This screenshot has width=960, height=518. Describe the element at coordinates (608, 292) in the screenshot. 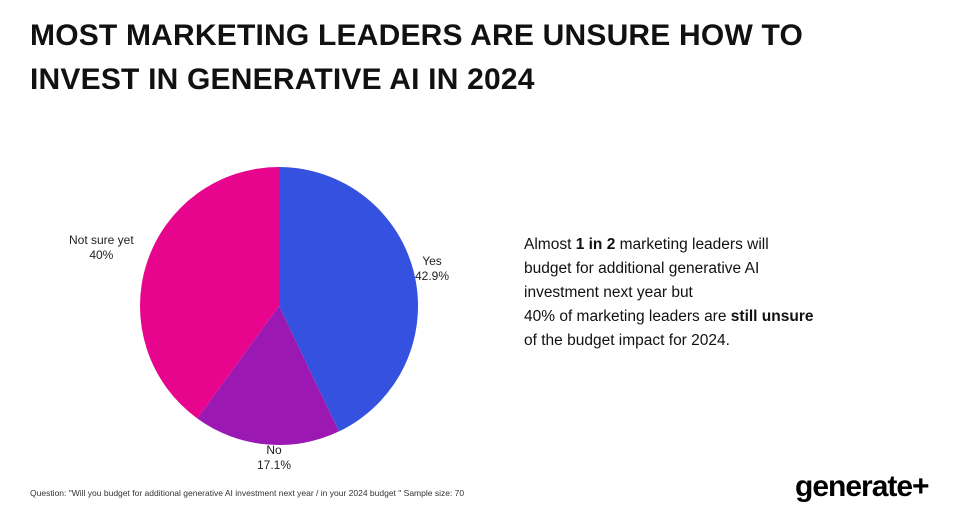

I see `callout-line-3: investment next year but` at that location.